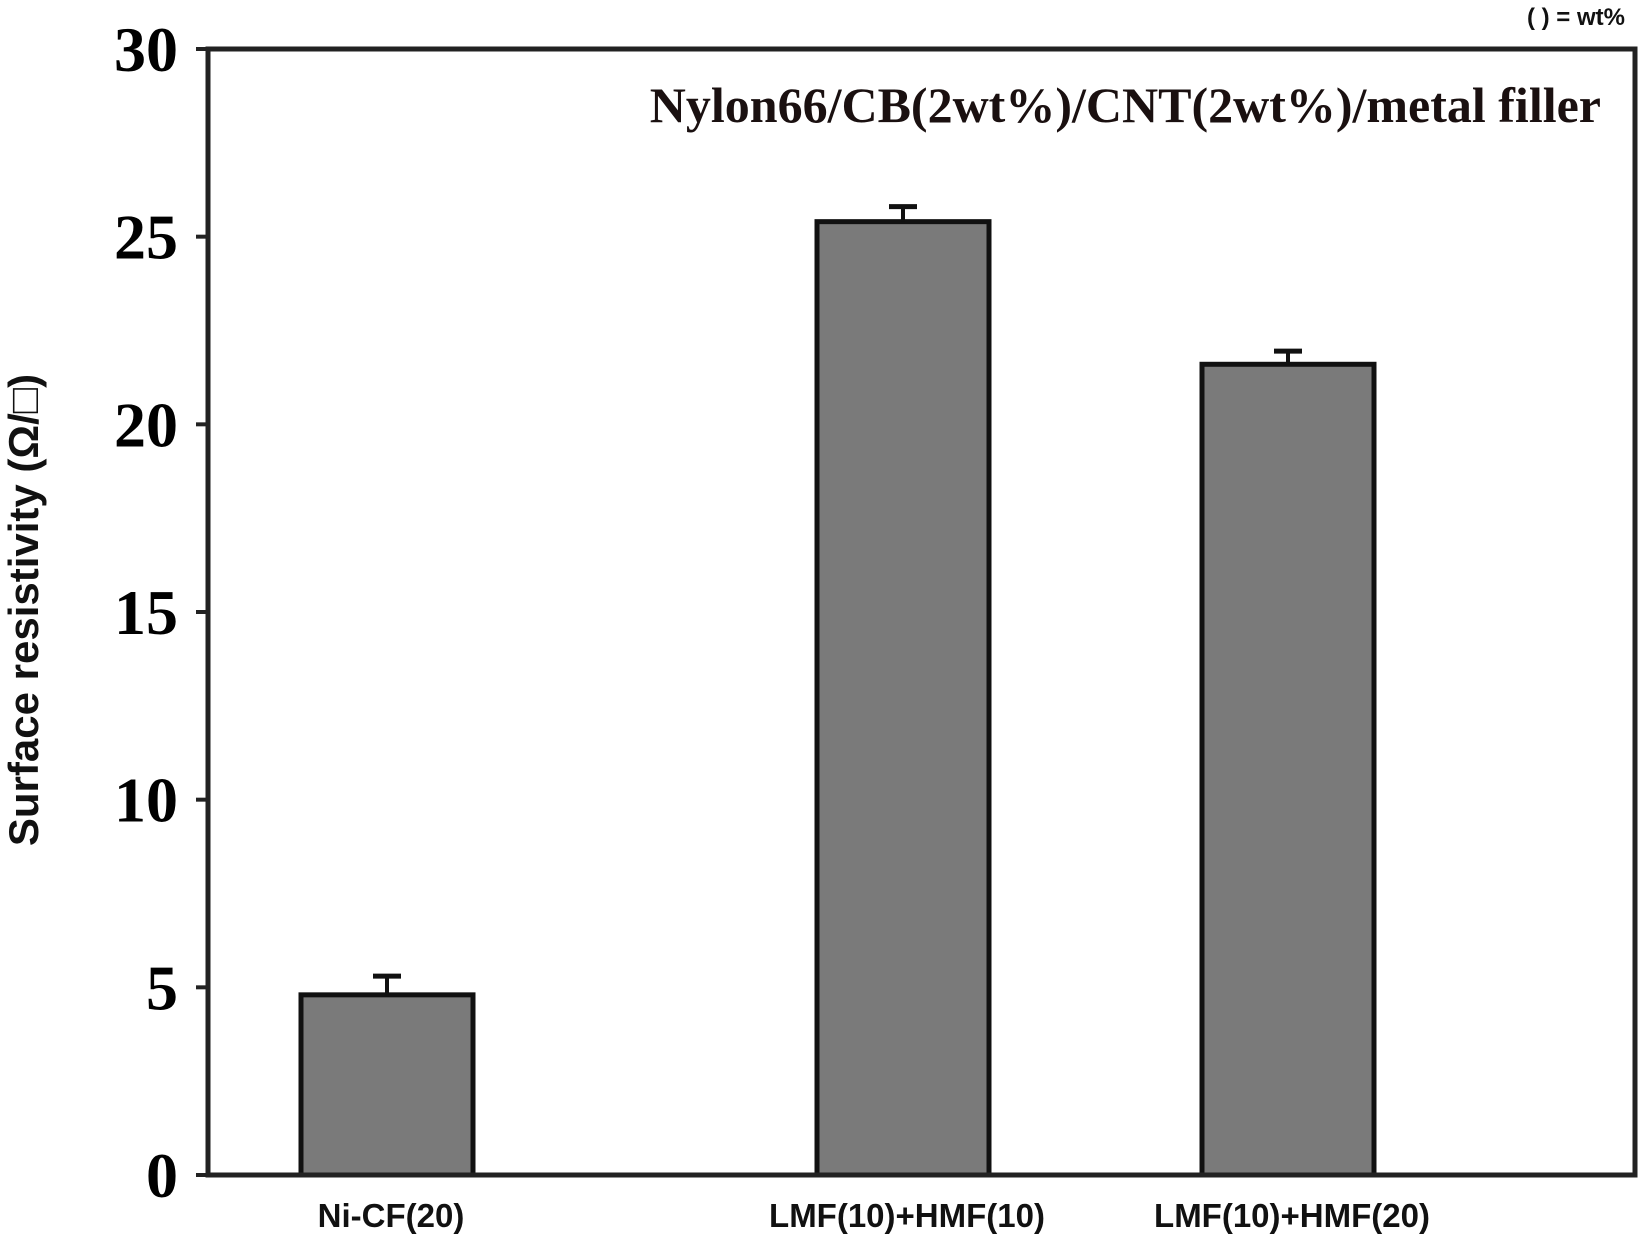 Image resolution: width=1641 pixels, height=1238 pixels. What do you see at coordinates (146, 612) in the screenshot?
I see `y-tick-label: 15` at bounding box center [146, 612].